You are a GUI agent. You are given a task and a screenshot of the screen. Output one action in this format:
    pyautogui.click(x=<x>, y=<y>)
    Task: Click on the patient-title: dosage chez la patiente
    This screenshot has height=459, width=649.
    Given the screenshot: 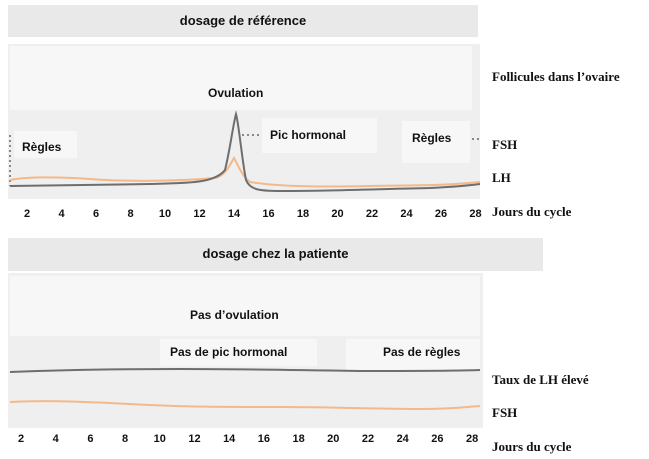 What is the action you would take?
    pyautogui.click(x=275, y=253)
    